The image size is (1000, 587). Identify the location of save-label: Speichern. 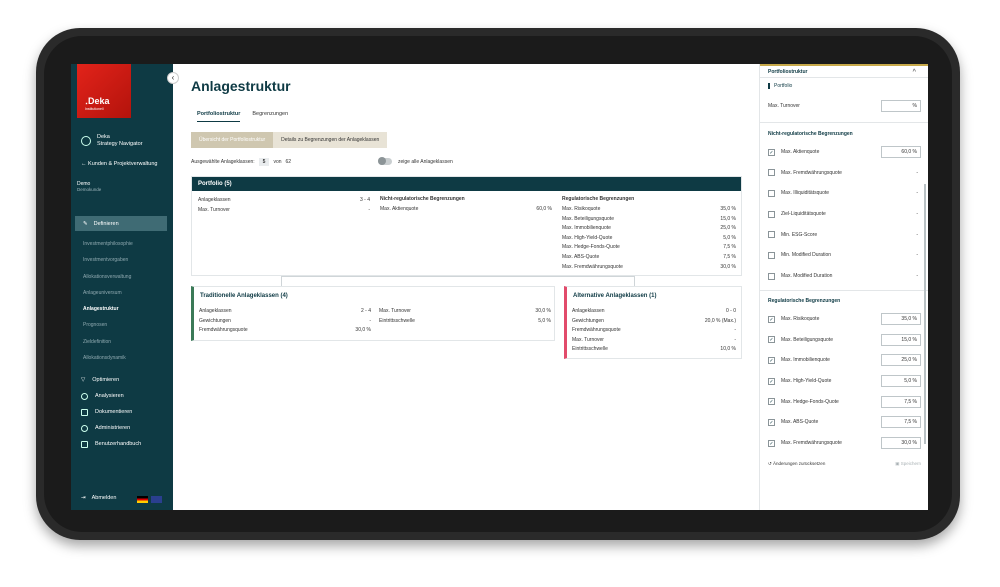
(910, 463).